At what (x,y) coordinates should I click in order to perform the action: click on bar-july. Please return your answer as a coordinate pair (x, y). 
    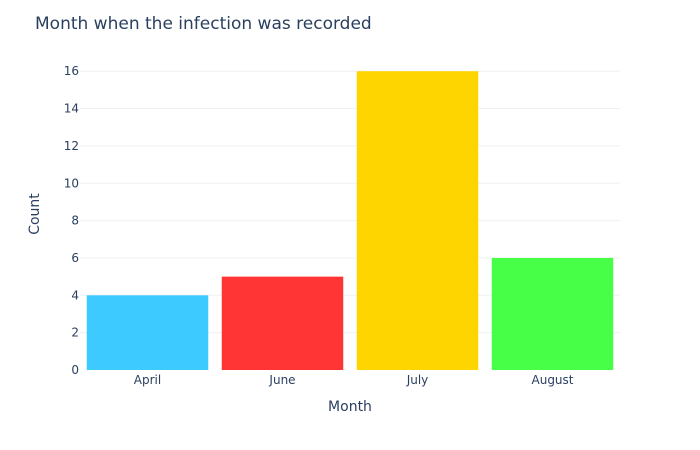
    Looking at the image, I should click on (417, 220).